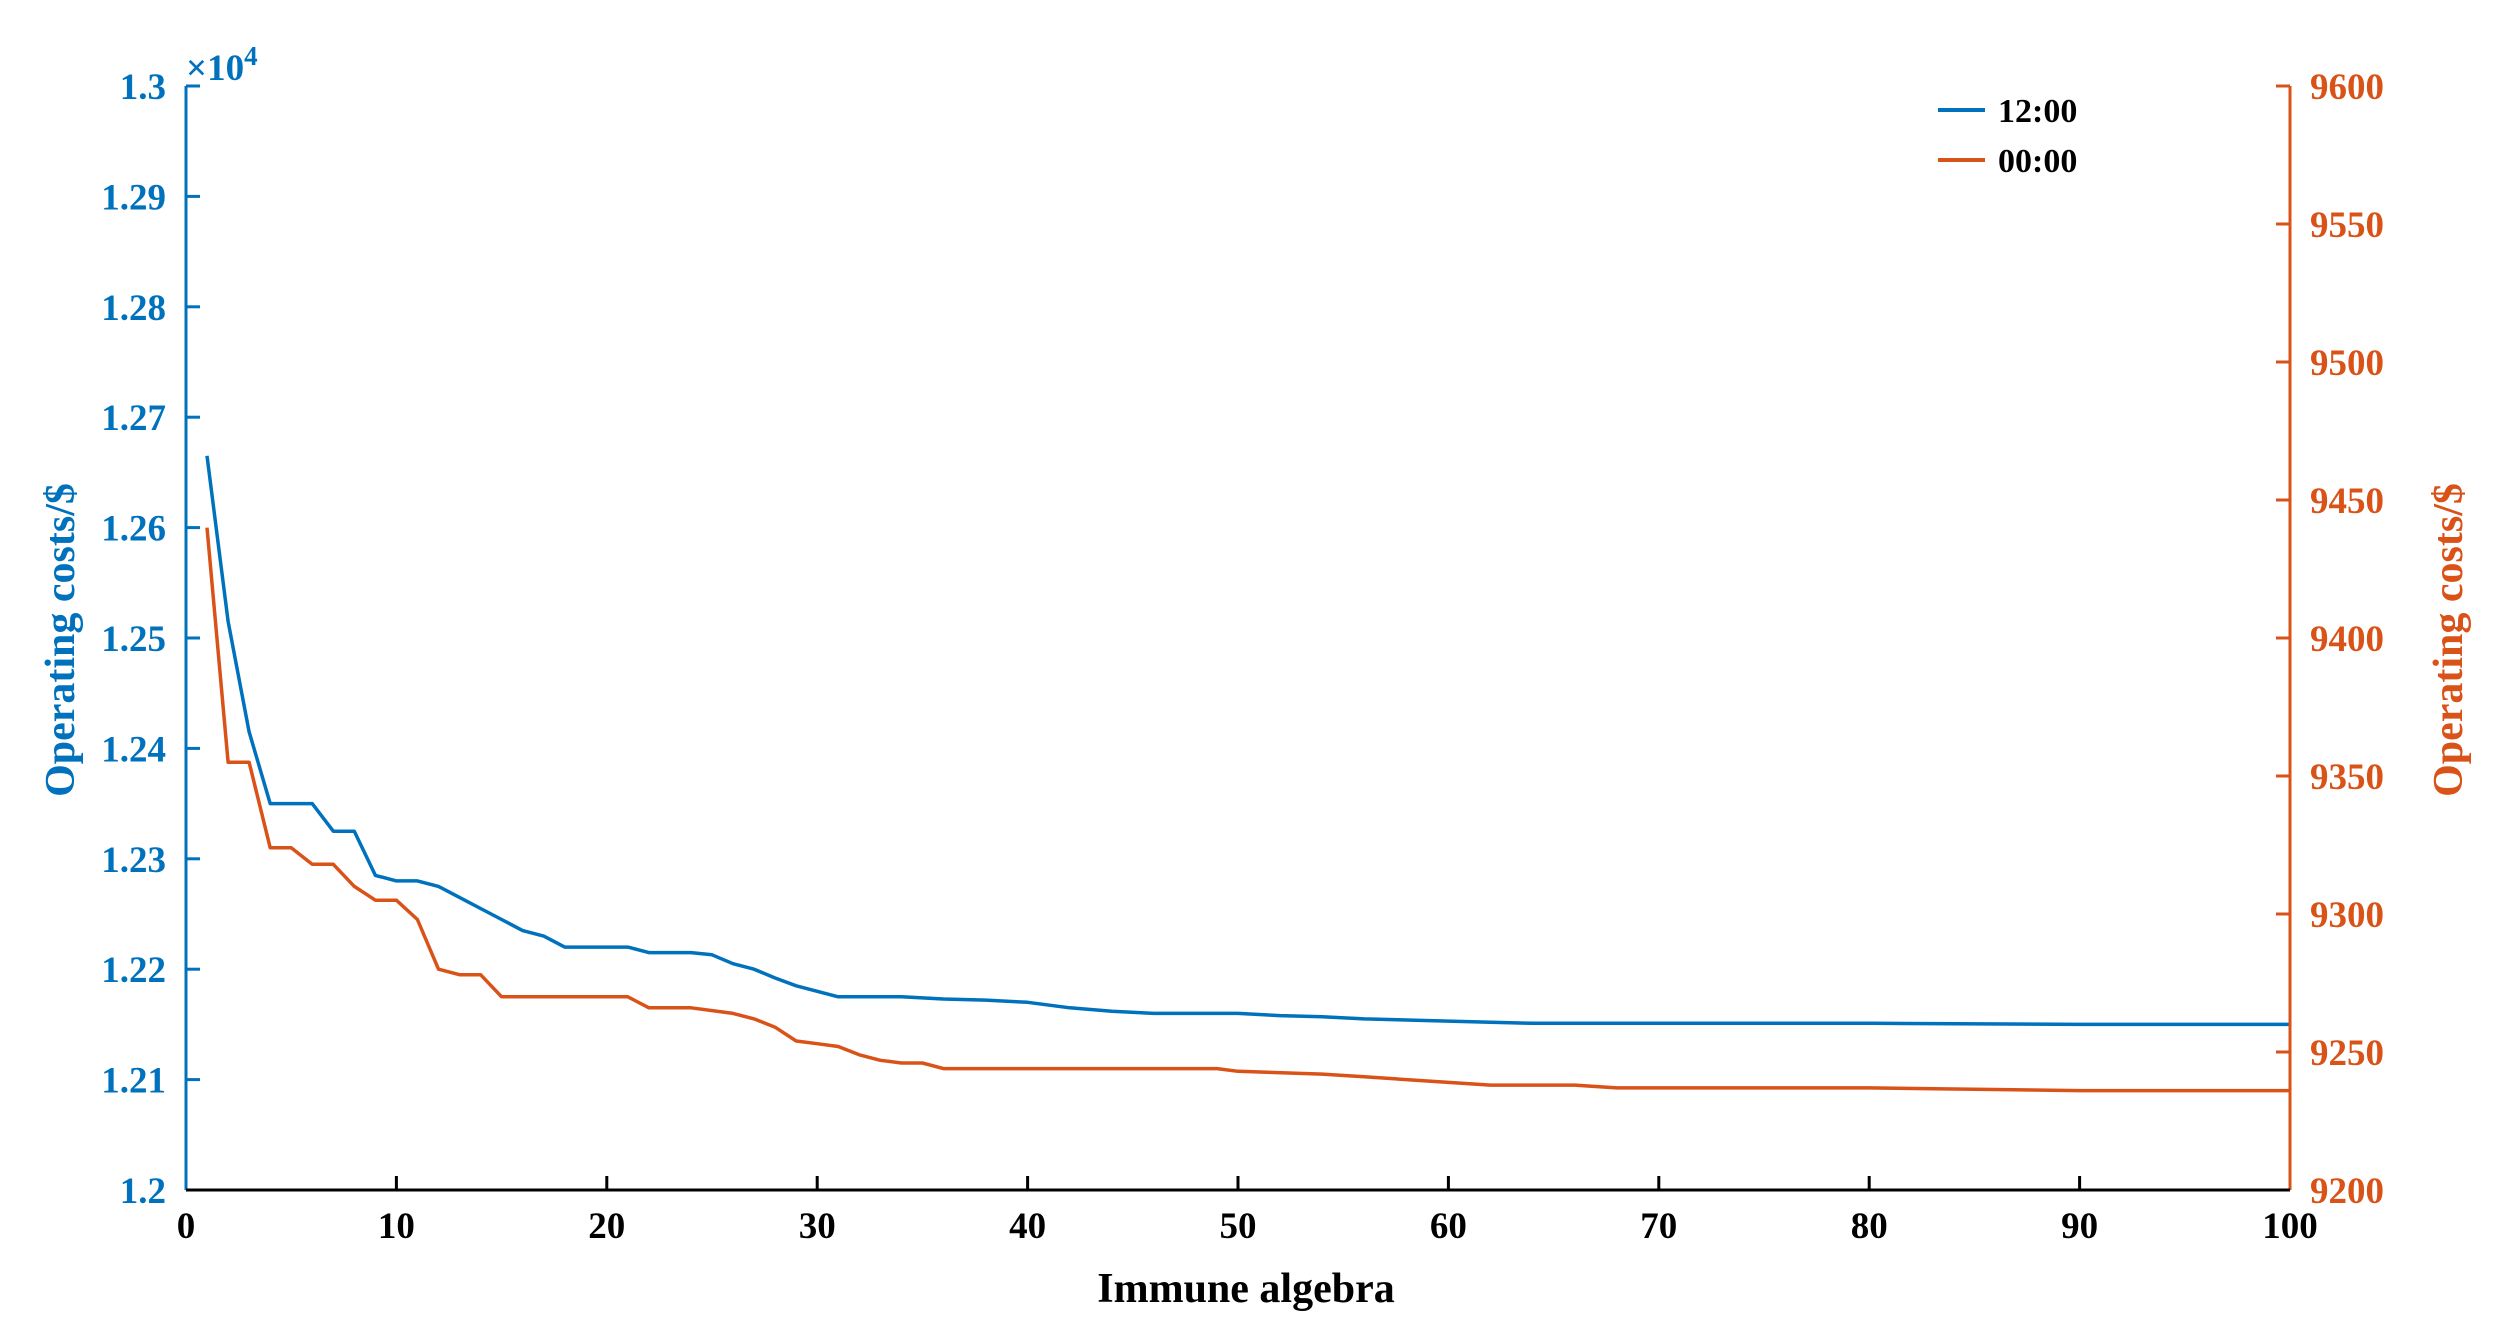 The image size is (2511, 1338). I want to click on left-axis-label: Operating costs/$, so click(61, 640).